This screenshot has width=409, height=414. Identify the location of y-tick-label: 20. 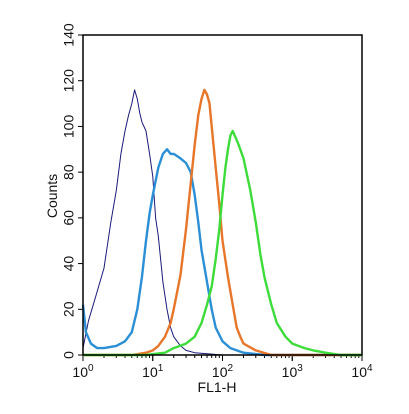
(69, 309).